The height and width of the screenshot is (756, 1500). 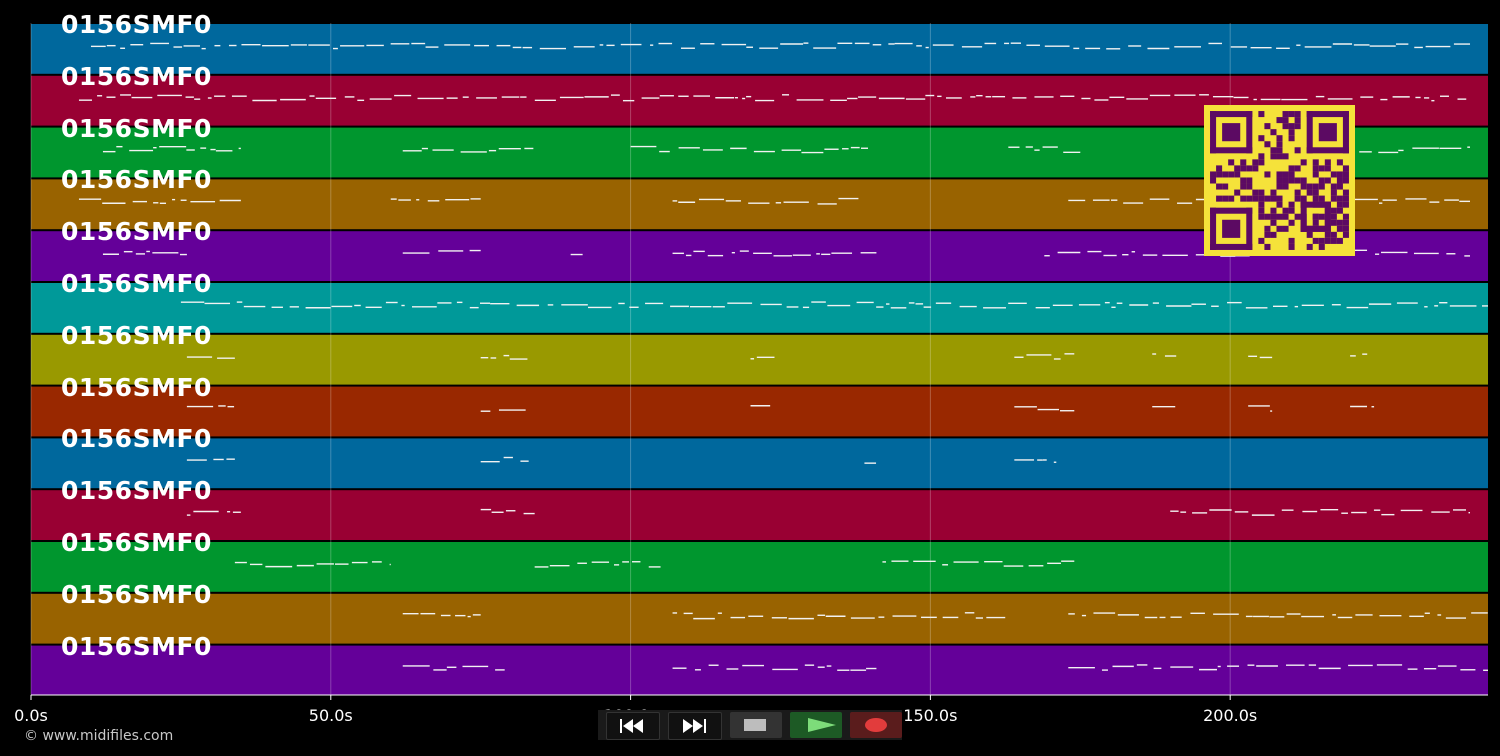 I want to click on stop-icon, so click(x=755, y=725).